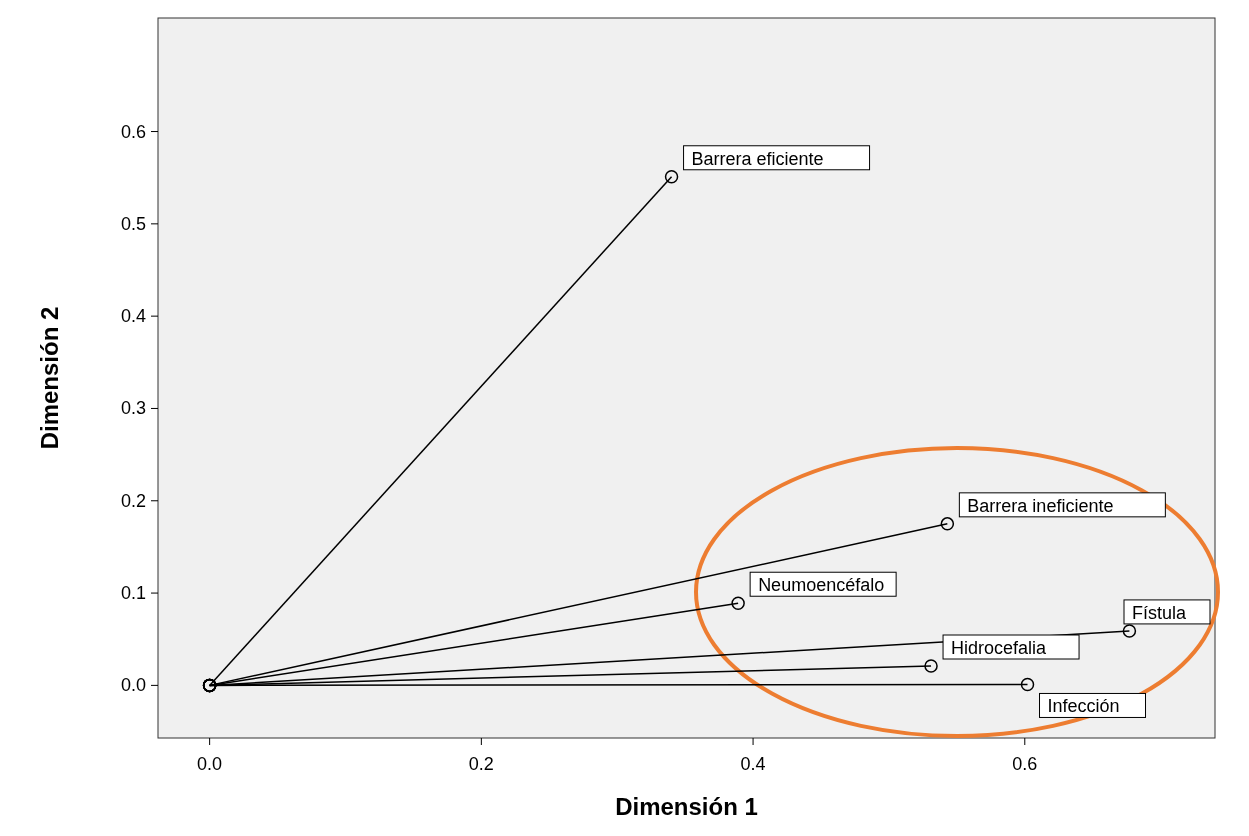  What do you see at coordinates (1083, 706) in the screenshot?
I see `series-label: Infección` at bounding box center [1083, 706].